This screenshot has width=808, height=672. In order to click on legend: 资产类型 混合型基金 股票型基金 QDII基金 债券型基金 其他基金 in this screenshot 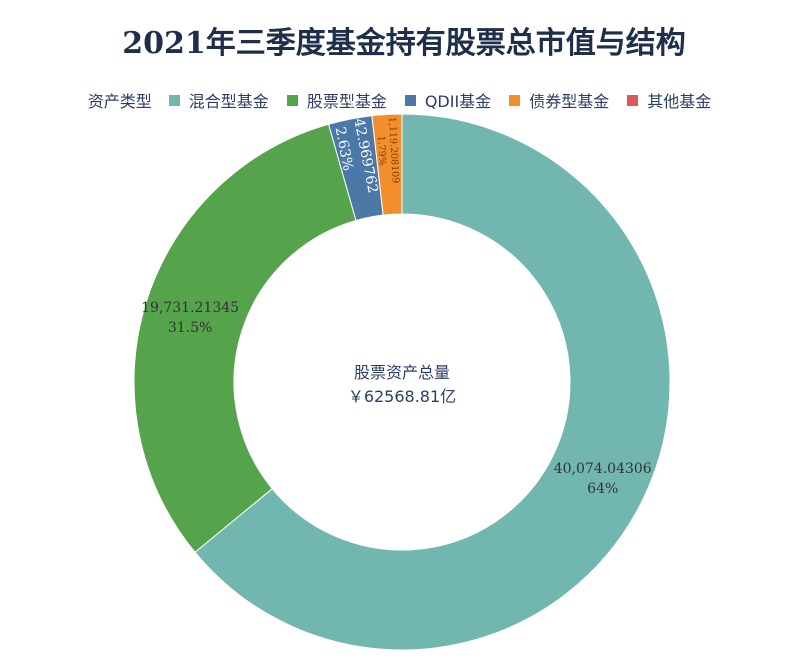, I will do `click(404, 100)`.